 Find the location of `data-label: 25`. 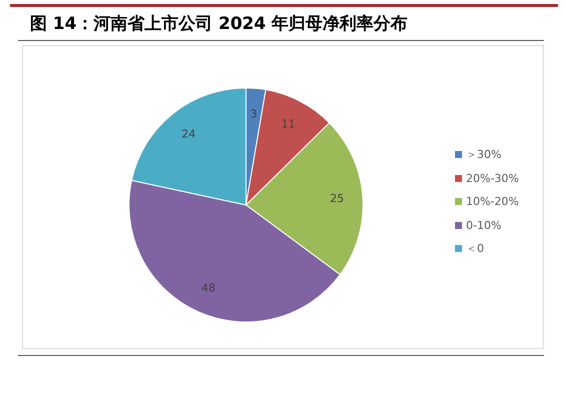

data-label: 25 is located at coordinates (337, 199).